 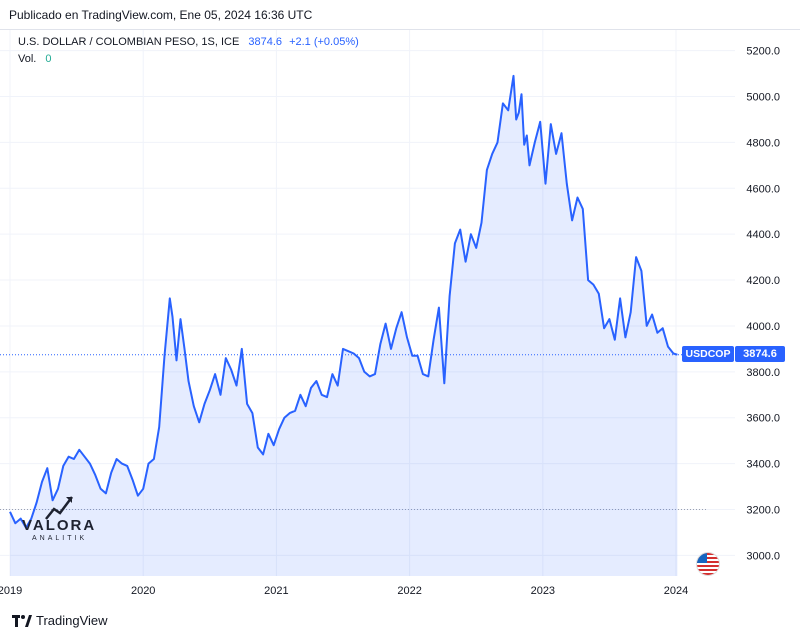 What do you see at coordinates (324, 42) in the screenshot?
I see `price-change: +2.1 (+0.05%)` at bounding box center [324, 42].